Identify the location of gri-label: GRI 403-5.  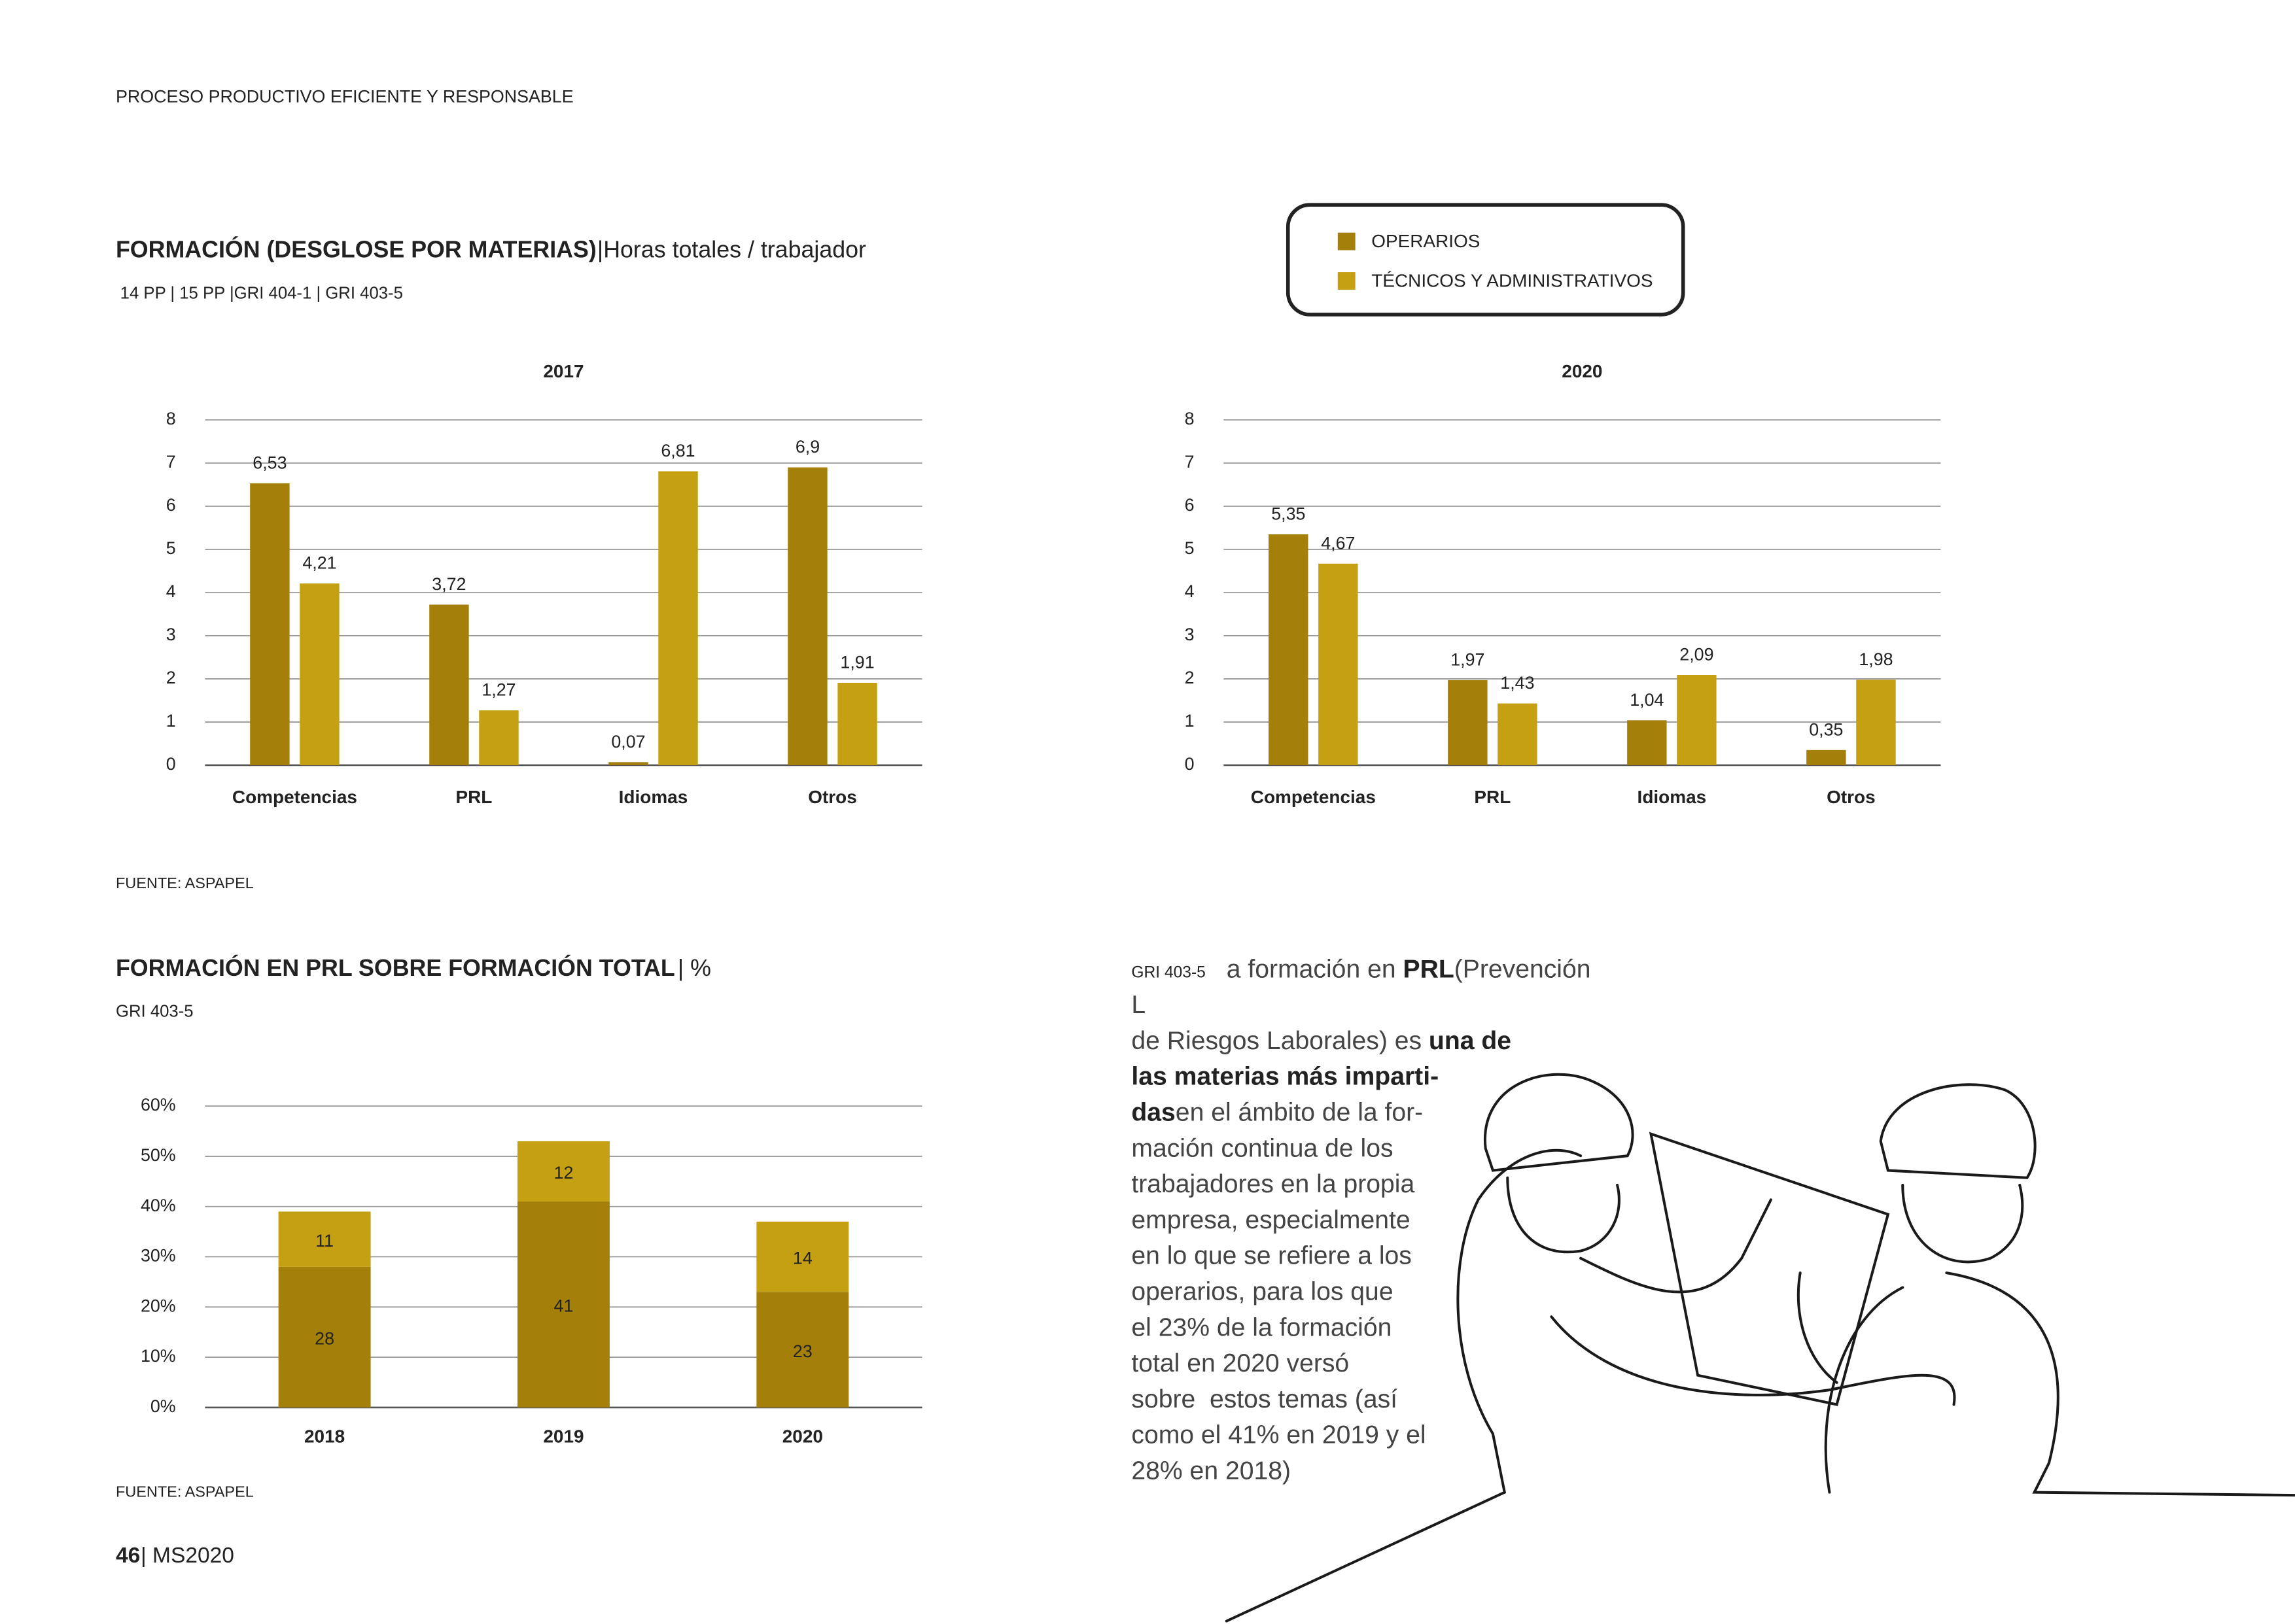
(1168, 972).